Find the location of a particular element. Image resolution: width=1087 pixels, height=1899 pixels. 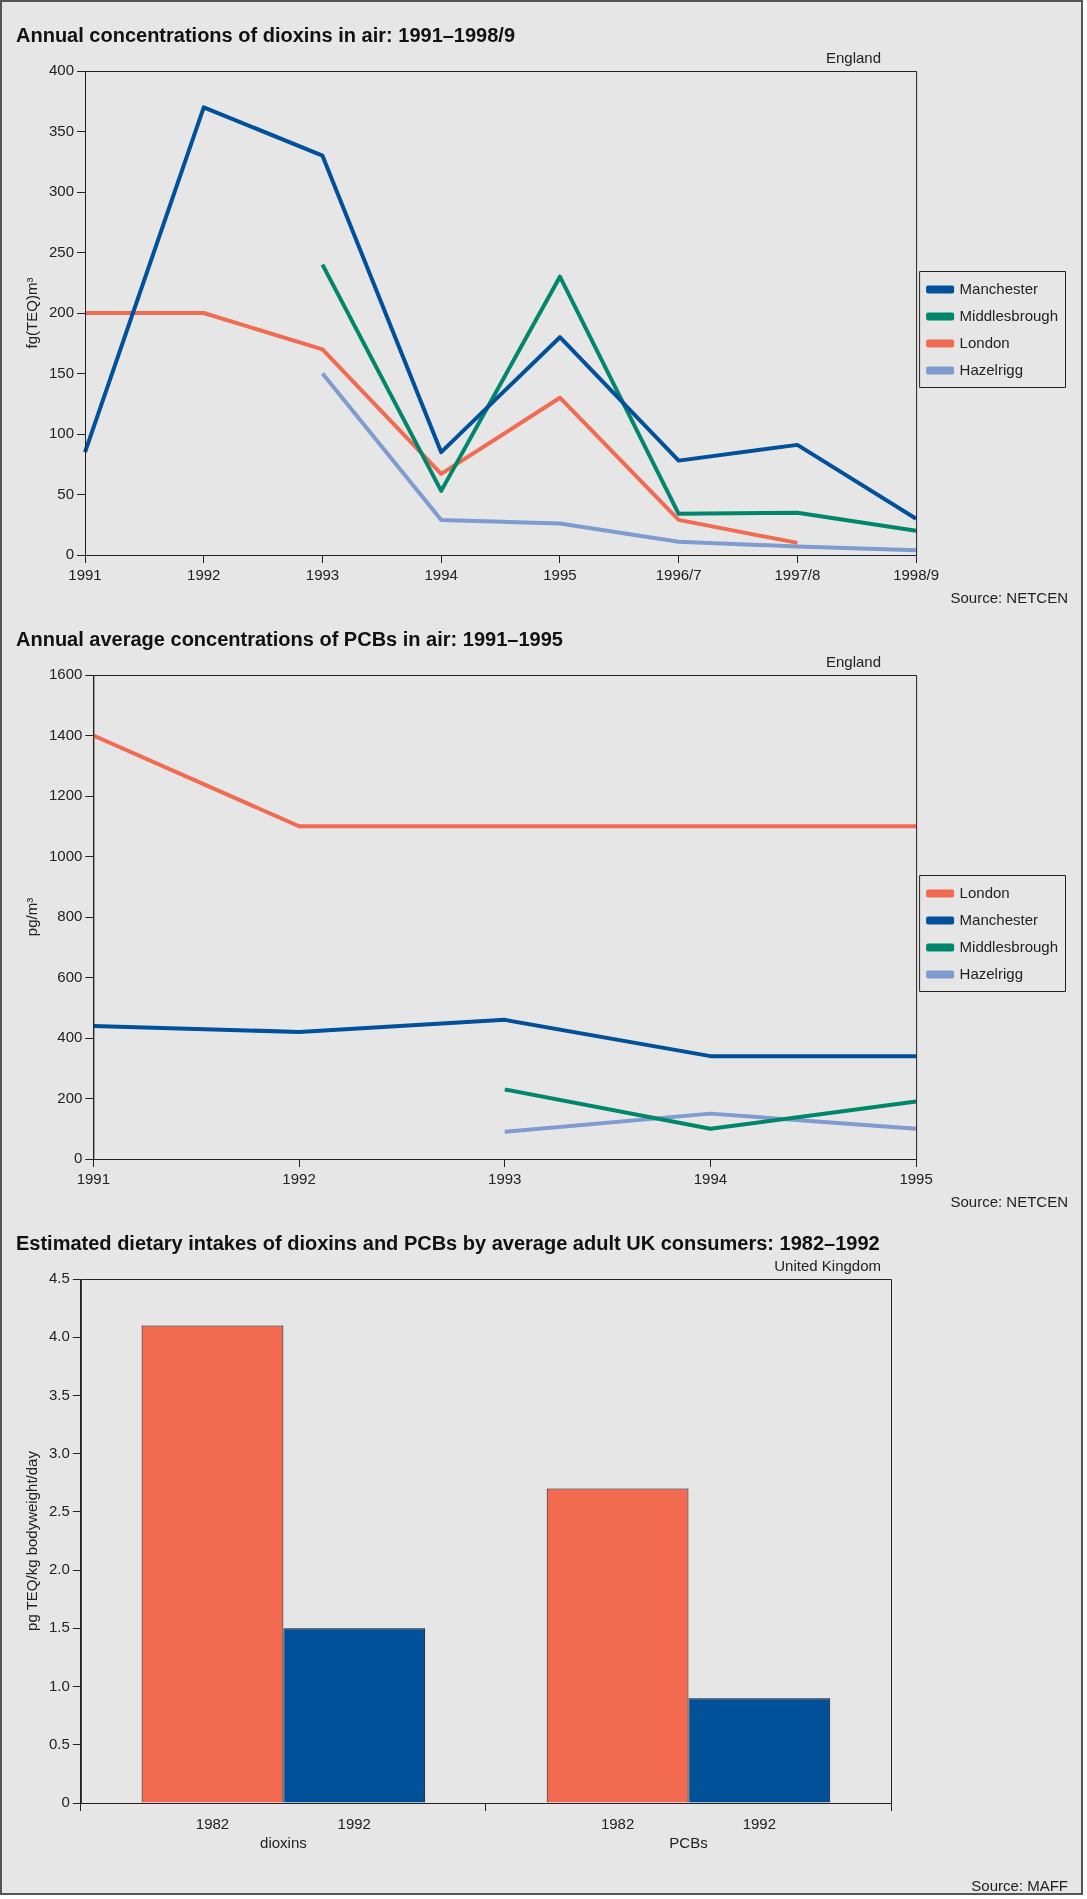

y-tick-label: 2.5 is located at coordinates (59, 1511).